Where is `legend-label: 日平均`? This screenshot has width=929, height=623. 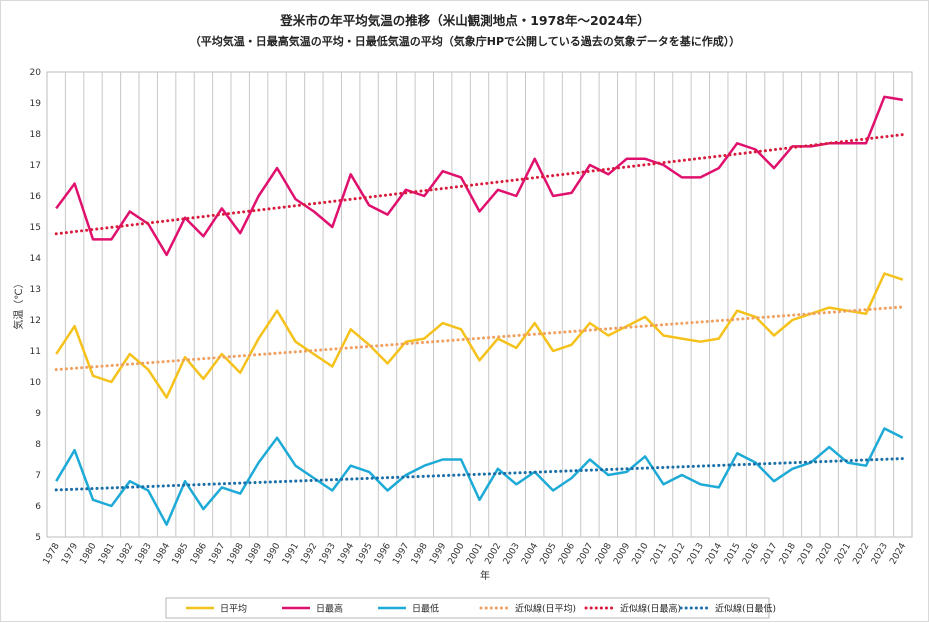
legend-label: 日平均 is located at coordinates (233, 609).